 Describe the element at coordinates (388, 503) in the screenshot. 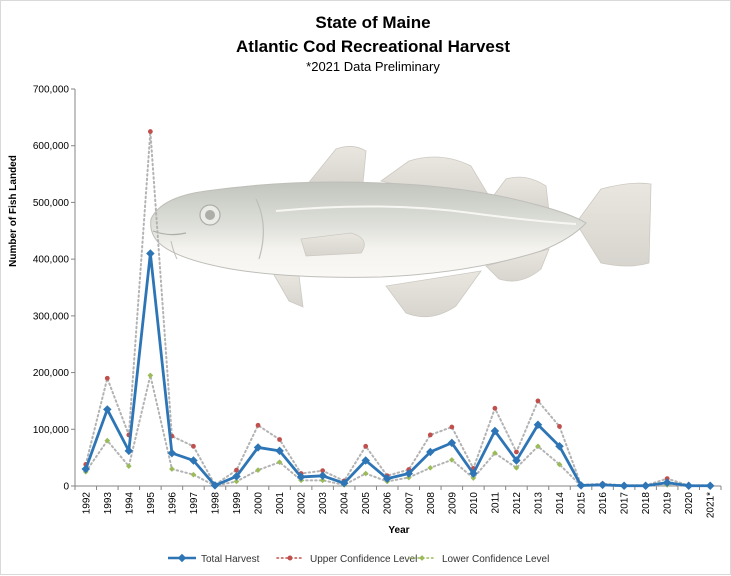

I see `x-tick-label: 2006` at that location.